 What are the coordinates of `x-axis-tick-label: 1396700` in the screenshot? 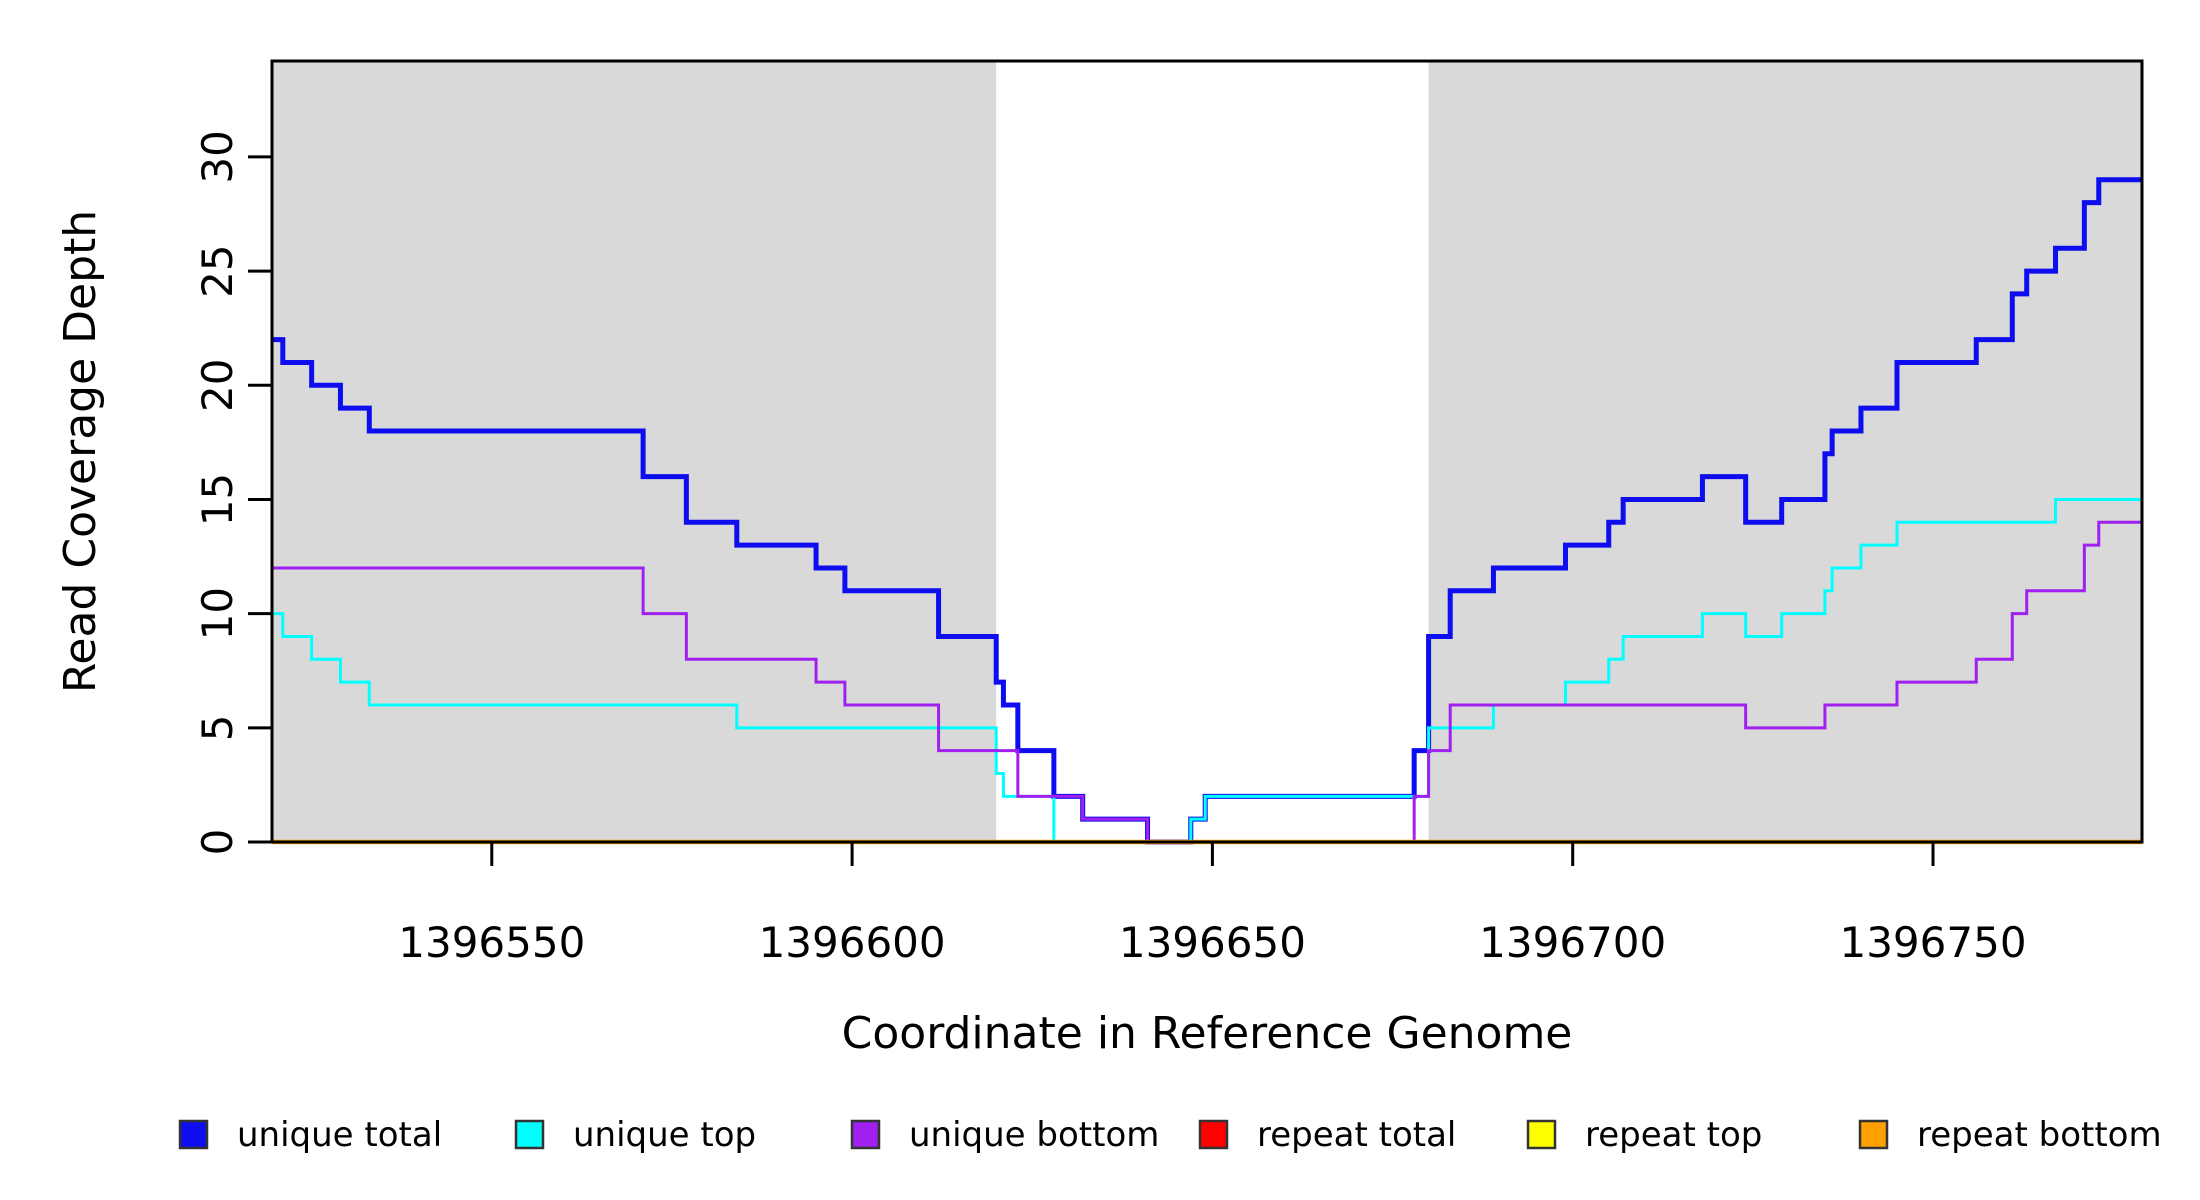 It's located at (1572, 942).